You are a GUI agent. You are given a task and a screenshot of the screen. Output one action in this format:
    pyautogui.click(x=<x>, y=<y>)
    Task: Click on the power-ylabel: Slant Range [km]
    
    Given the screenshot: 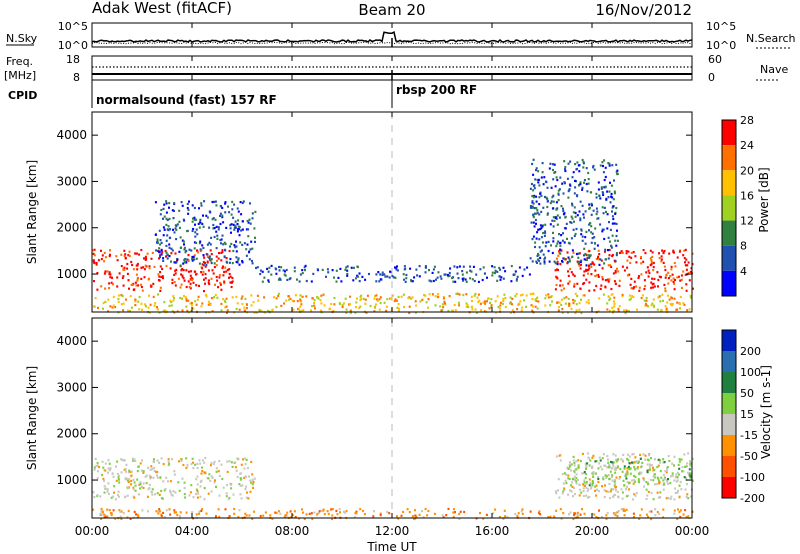 What is the action you would take?
    pyautogui.click(x=32, y=212)
    